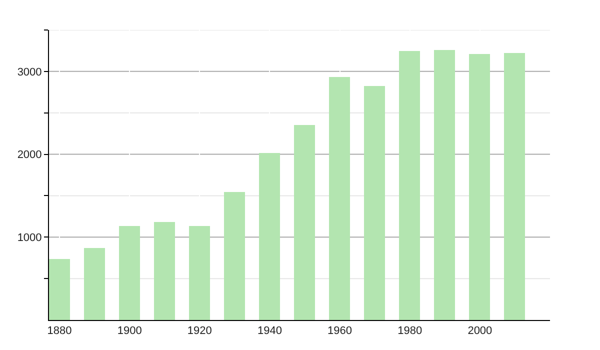 Image resolution: width=600 pixels, height=350 pixels. Describe the element at coordinates (480, 331) in the screenshot. I see `x-tick-label: 2000` at that location.